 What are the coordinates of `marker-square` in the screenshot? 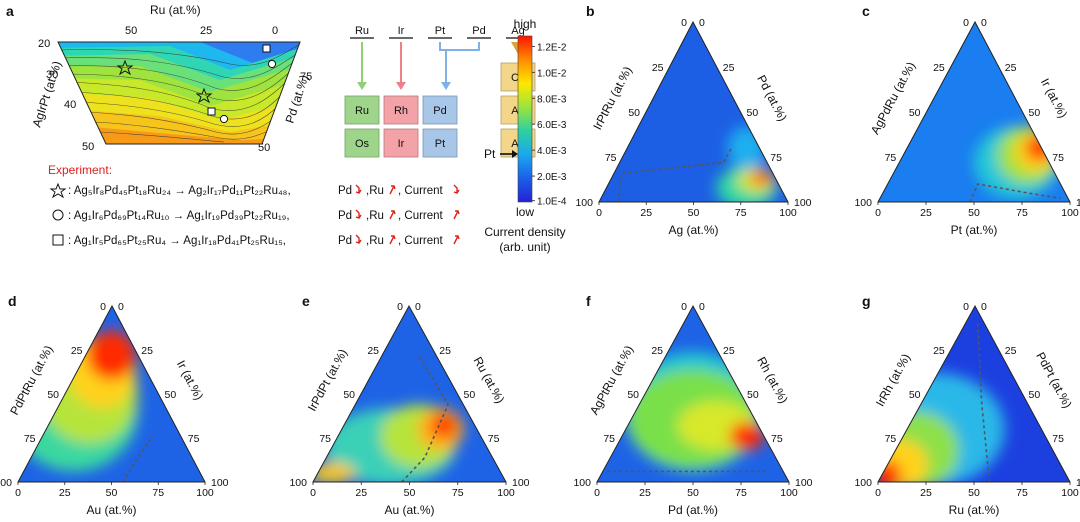 It's located at (266, 48).